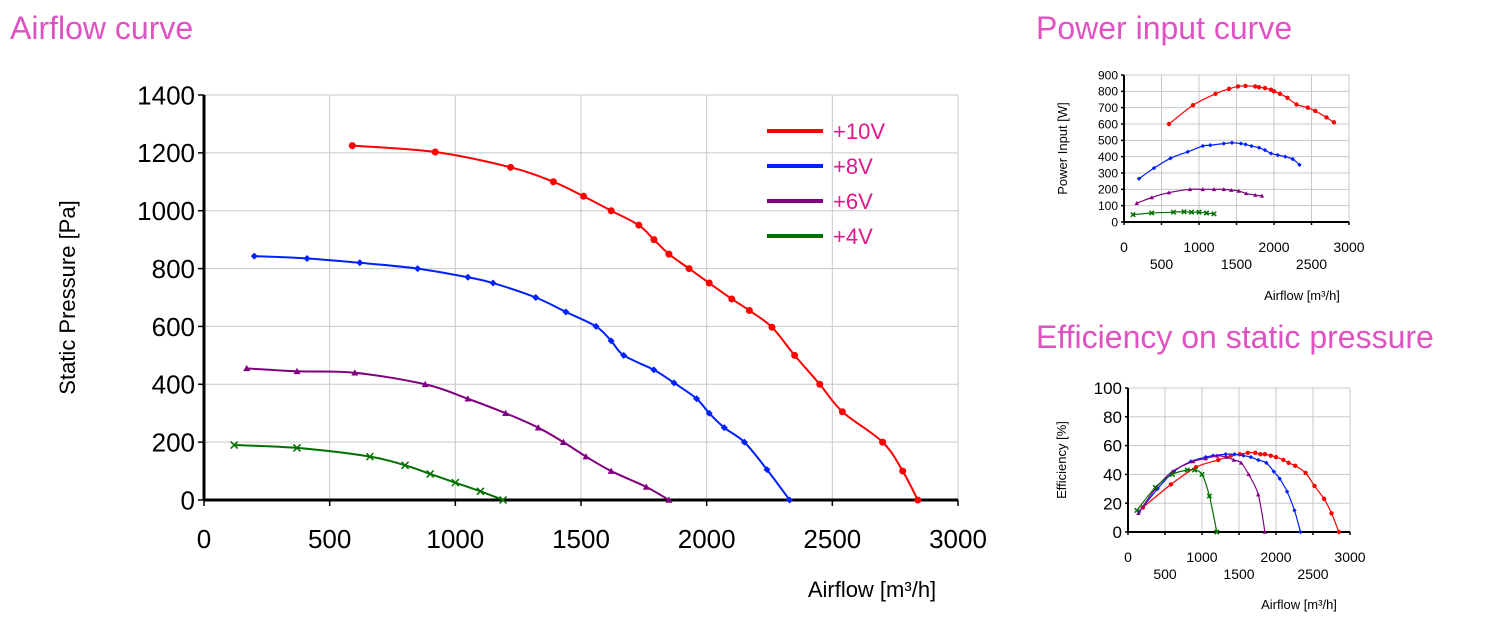 The width and height of the screenshot is (1486, 633). What do you see at coordinates (1165, 574) in the screenshot?
I see `efficiency-x-tick-label: 500` at bounding box center [1165, 574].